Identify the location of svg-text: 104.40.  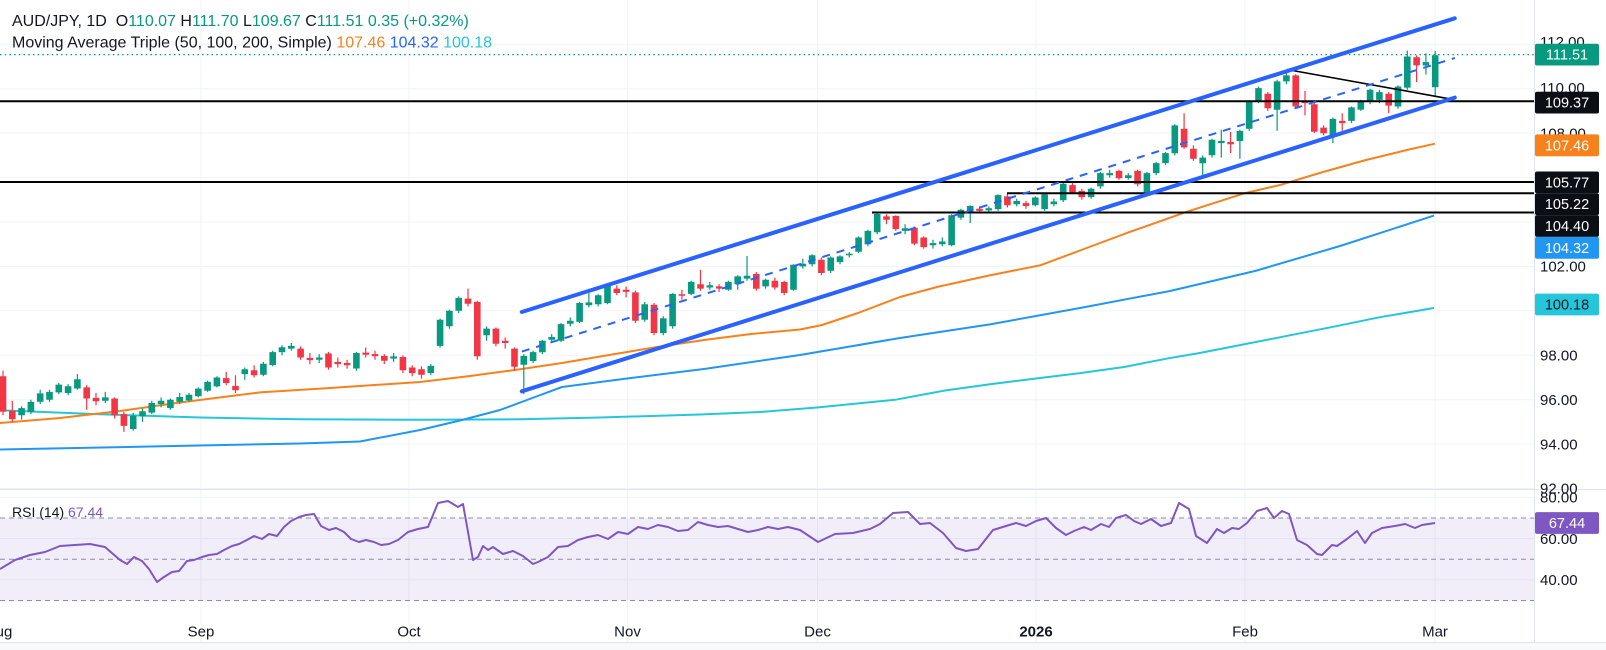
(1567, 227).